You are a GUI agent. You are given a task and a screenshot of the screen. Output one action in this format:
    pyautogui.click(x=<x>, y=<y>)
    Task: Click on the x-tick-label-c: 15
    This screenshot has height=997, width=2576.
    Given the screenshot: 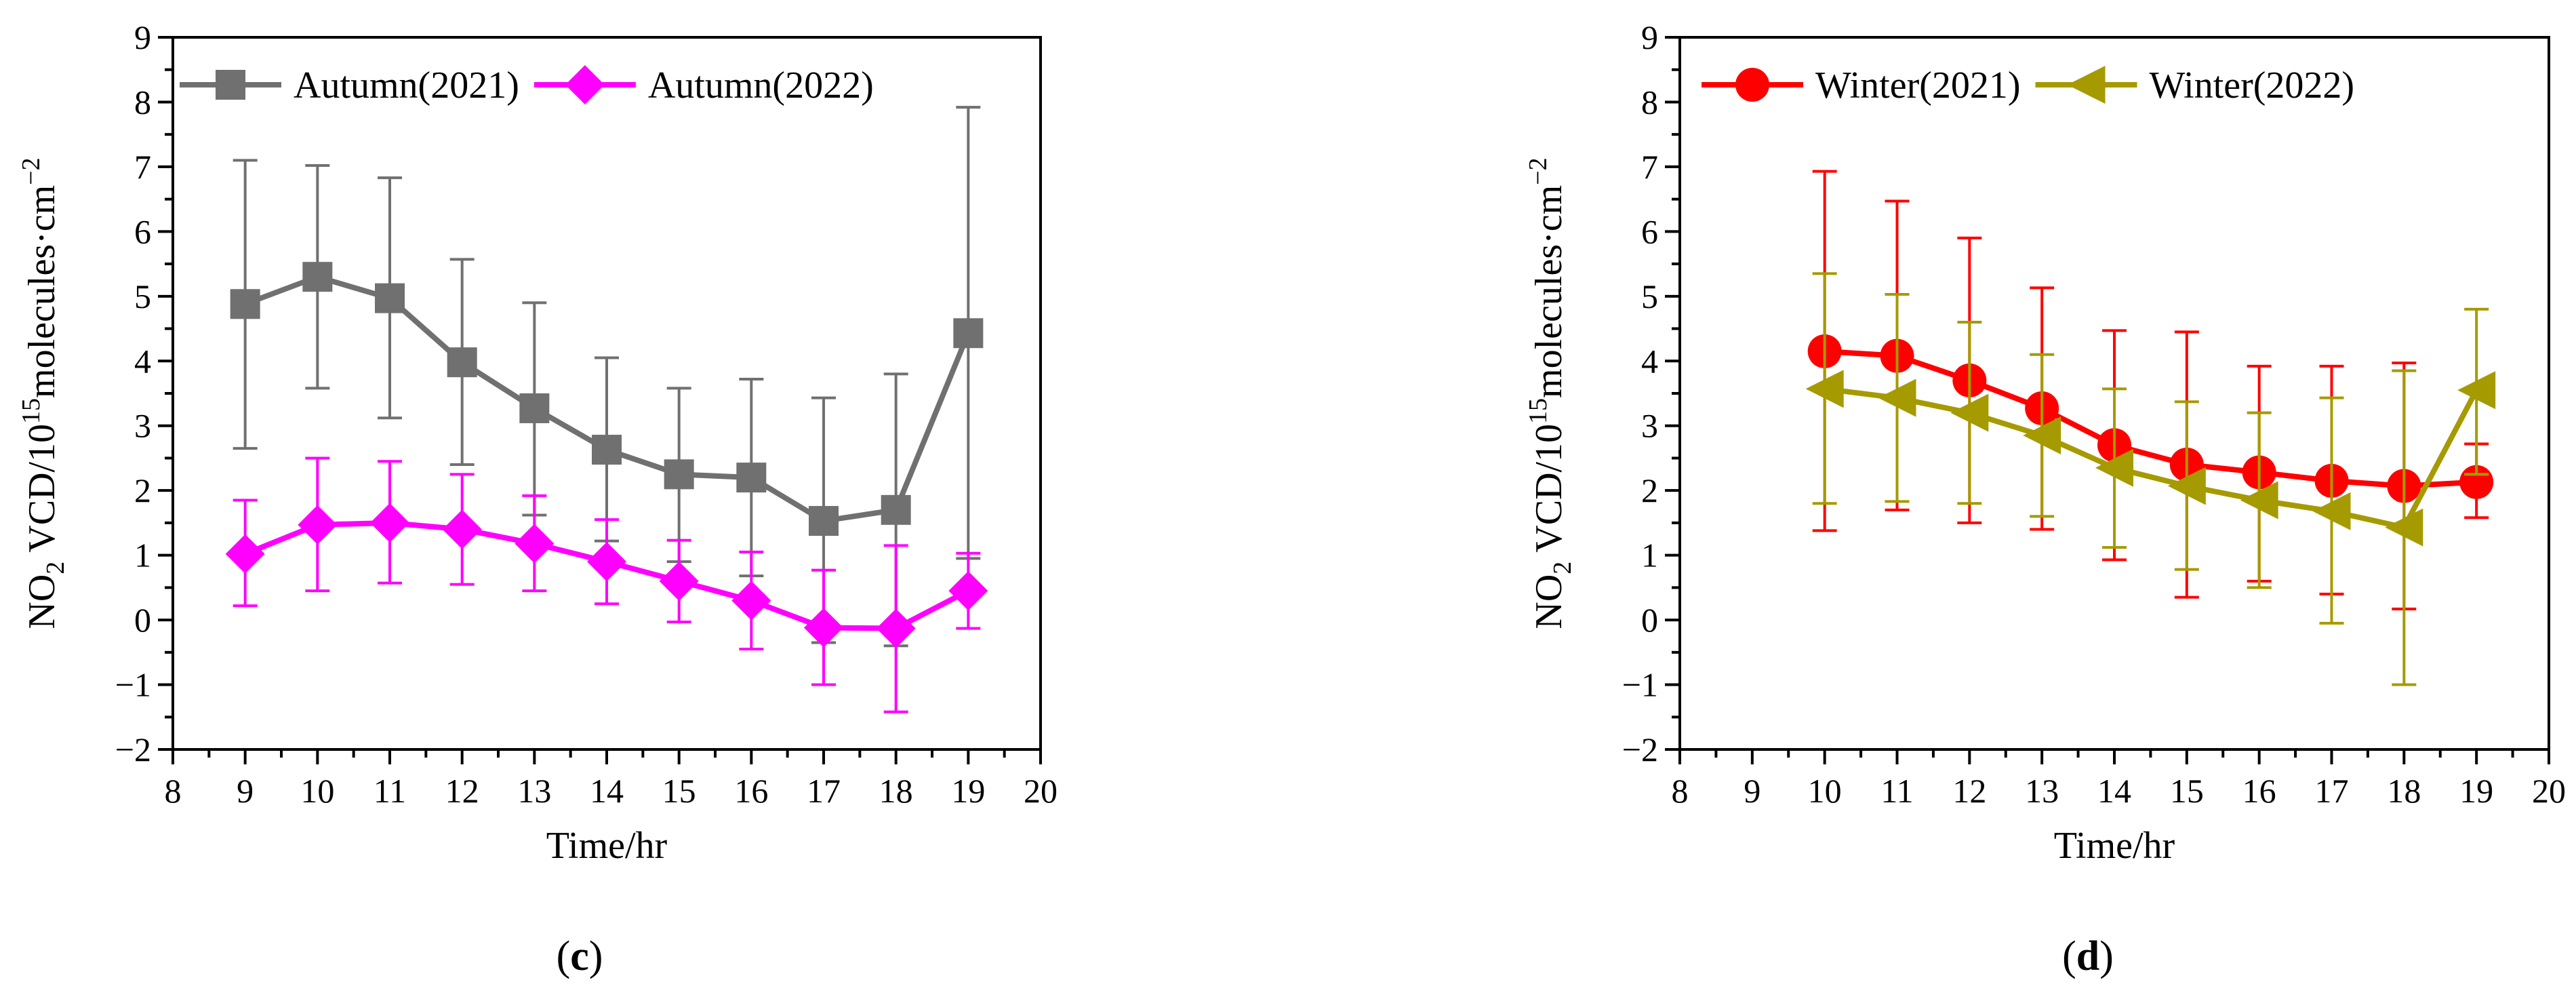 What is the action you would take?
    pyautogui.click(x=679, y=791)
    